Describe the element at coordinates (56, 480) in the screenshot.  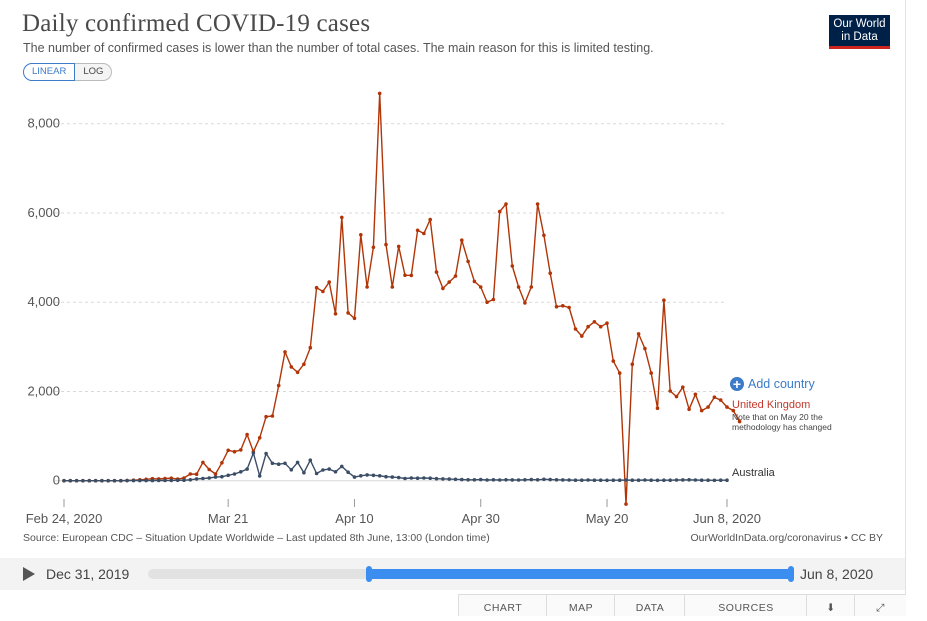
I see `y-tick-label: 0` at that location.